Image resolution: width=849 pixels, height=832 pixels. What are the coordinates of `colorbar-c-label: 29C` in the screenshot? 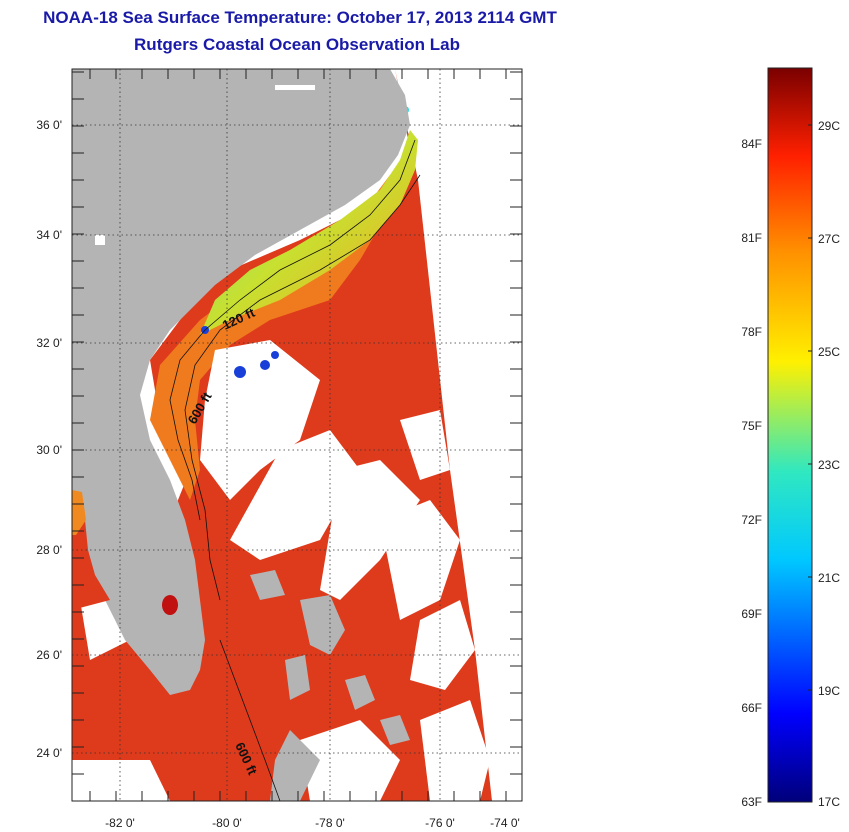 It's located at (829, 126).